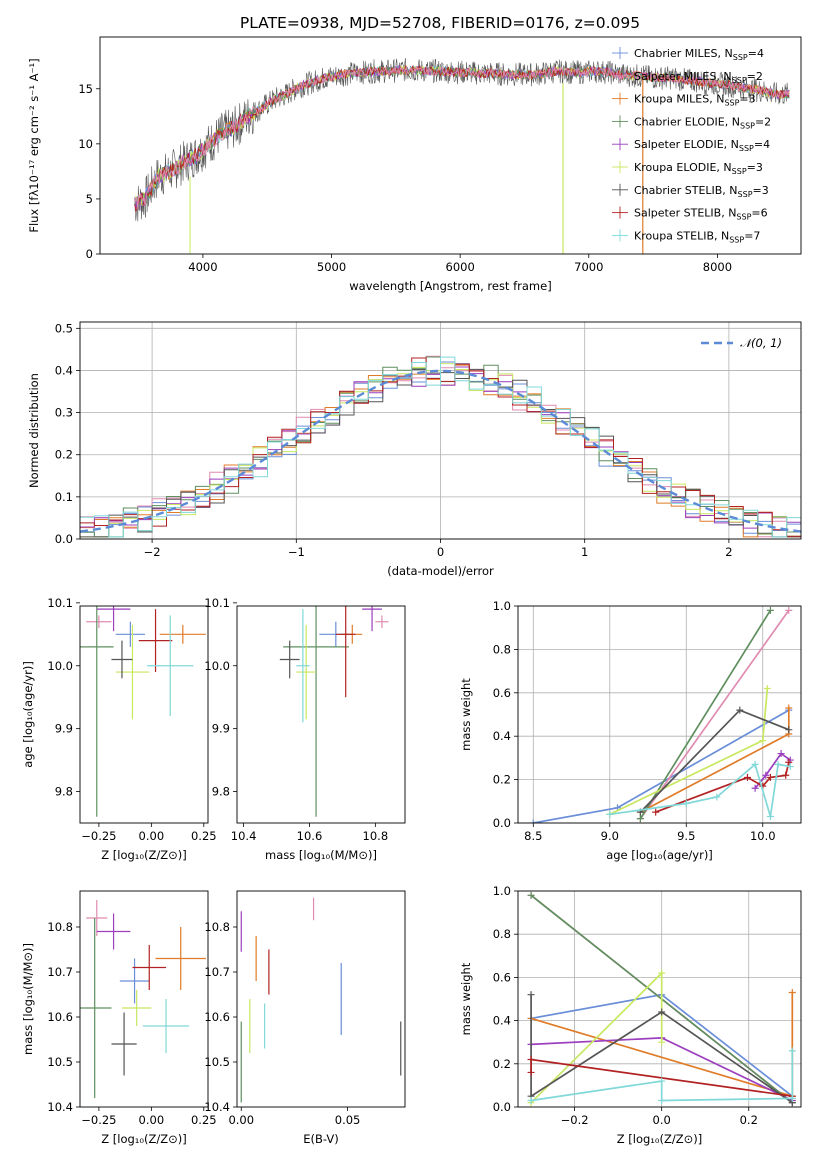 This screenshot has height=1170, width=819. Describe the element at coordinates (502, 606) in the screenshot. I see `y-tick-label: 1.0` at that location.